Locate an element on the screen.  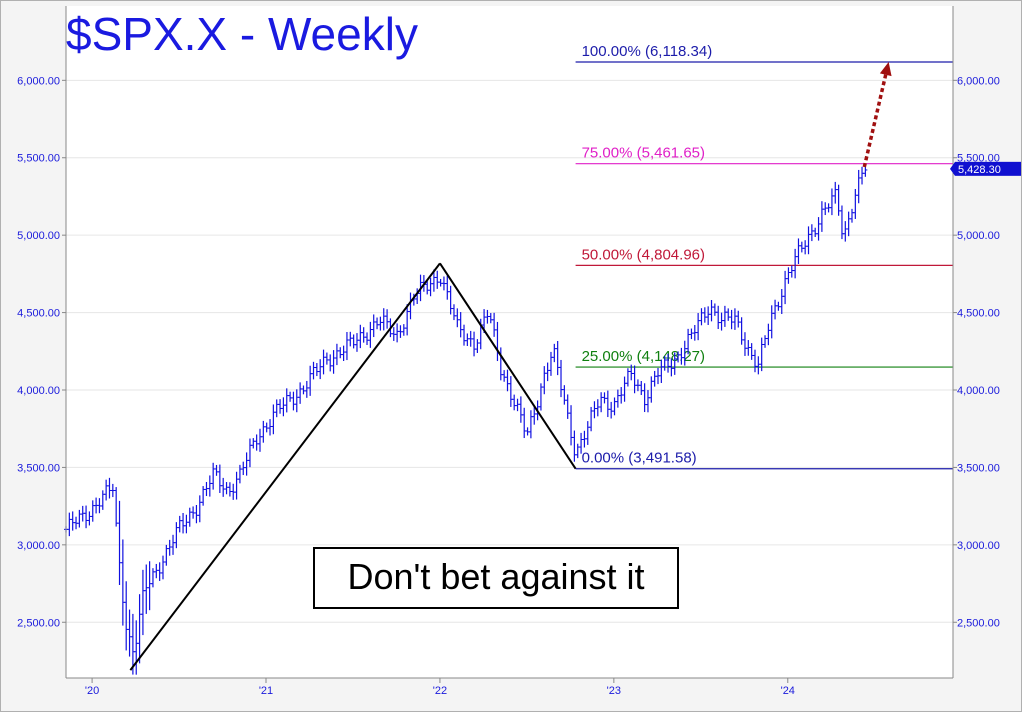
projection-arrow-head is located at coordinates (885, 69).